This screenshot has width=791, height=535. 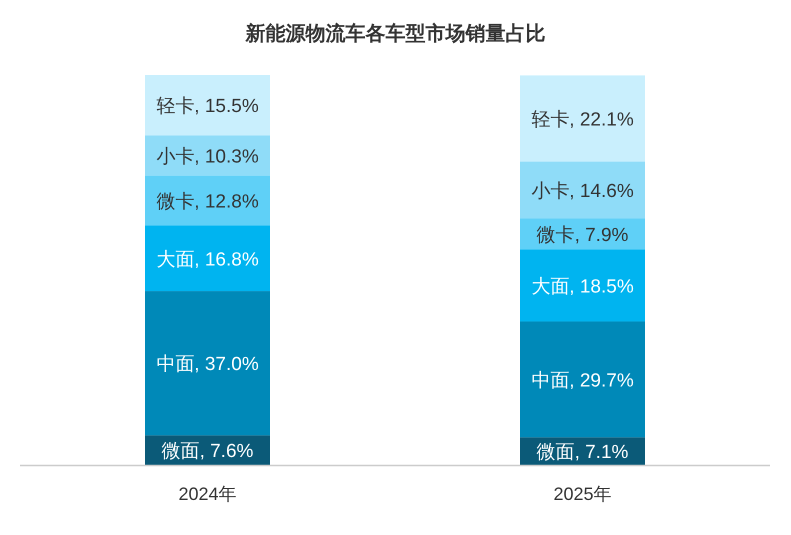 I want to click on data-label: 中面, 29.7%, so click(x=582, y=381).